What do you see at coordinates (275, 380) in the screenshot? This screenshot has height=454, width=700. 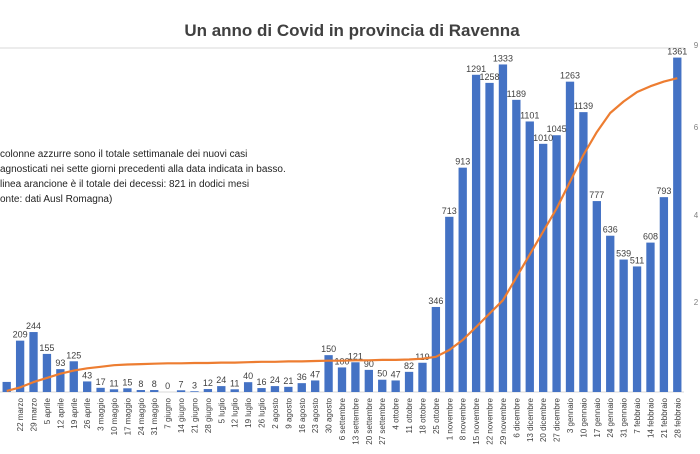 I see `bar-value-label: 24` at bounding box center [275, 380].